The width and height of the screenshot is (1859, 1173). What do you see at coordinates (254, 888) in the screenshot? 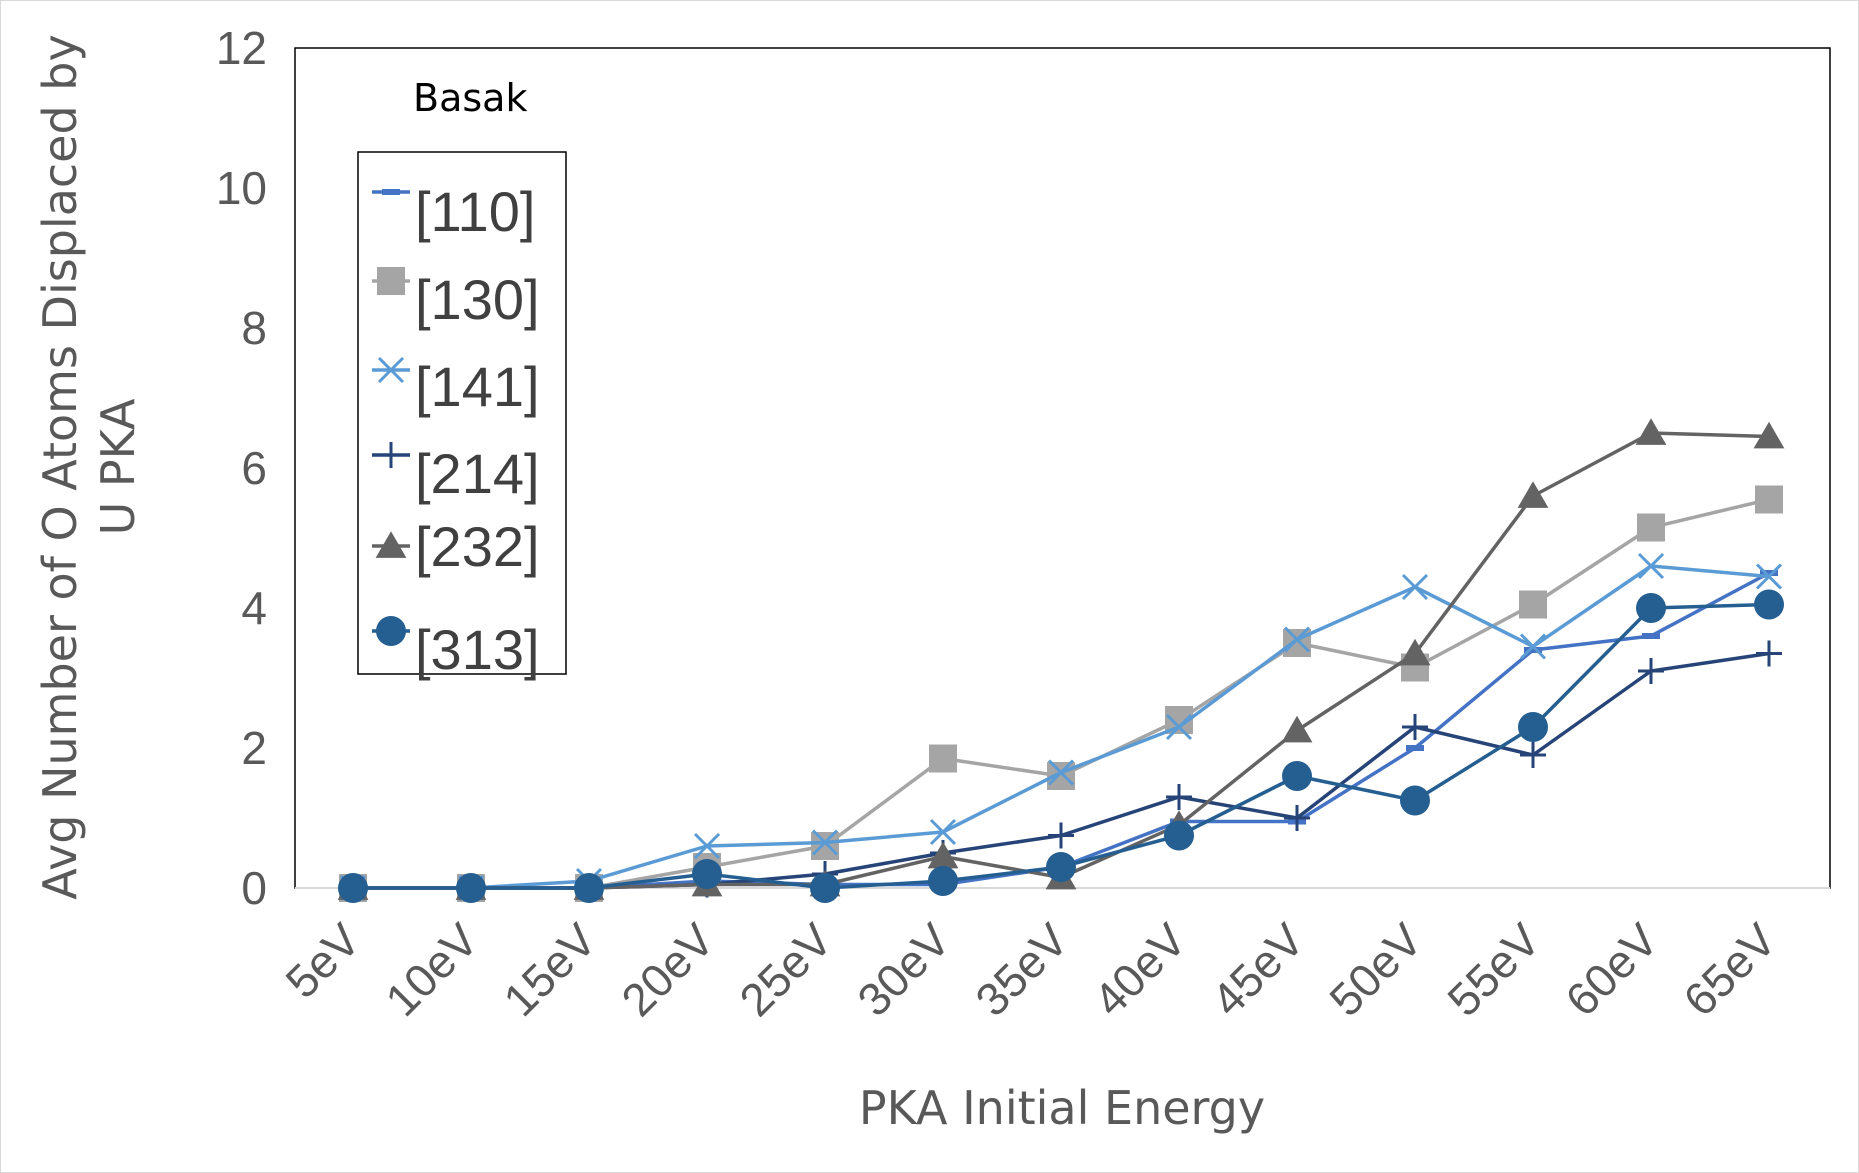
I see `y-tick-label: 0` at bounding box center [254, 888].